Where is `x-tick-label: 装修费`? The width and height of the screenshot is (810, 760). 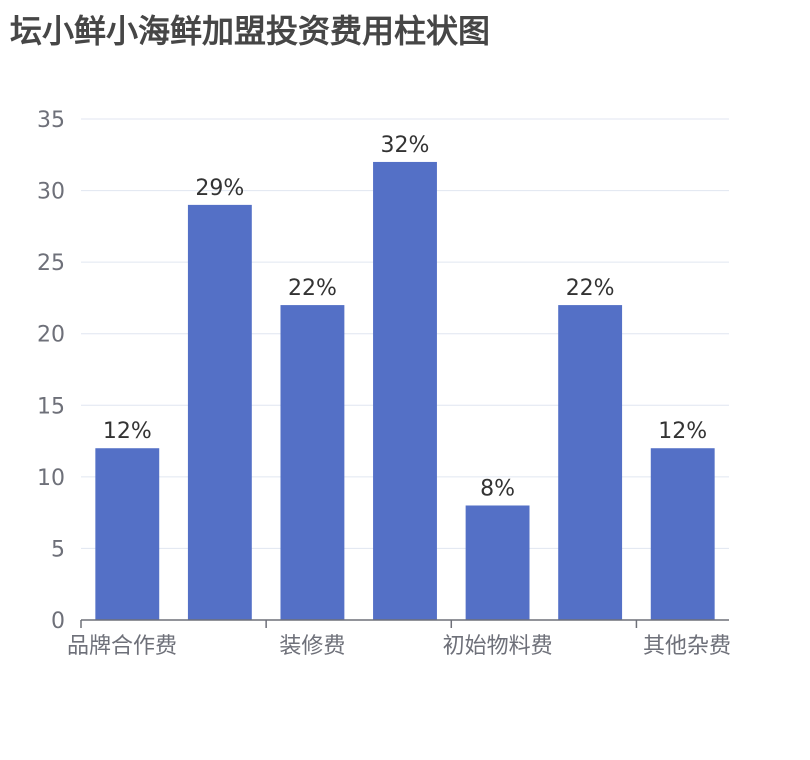 x-tick-label: 装修费 is located at coordinates (312, 646).